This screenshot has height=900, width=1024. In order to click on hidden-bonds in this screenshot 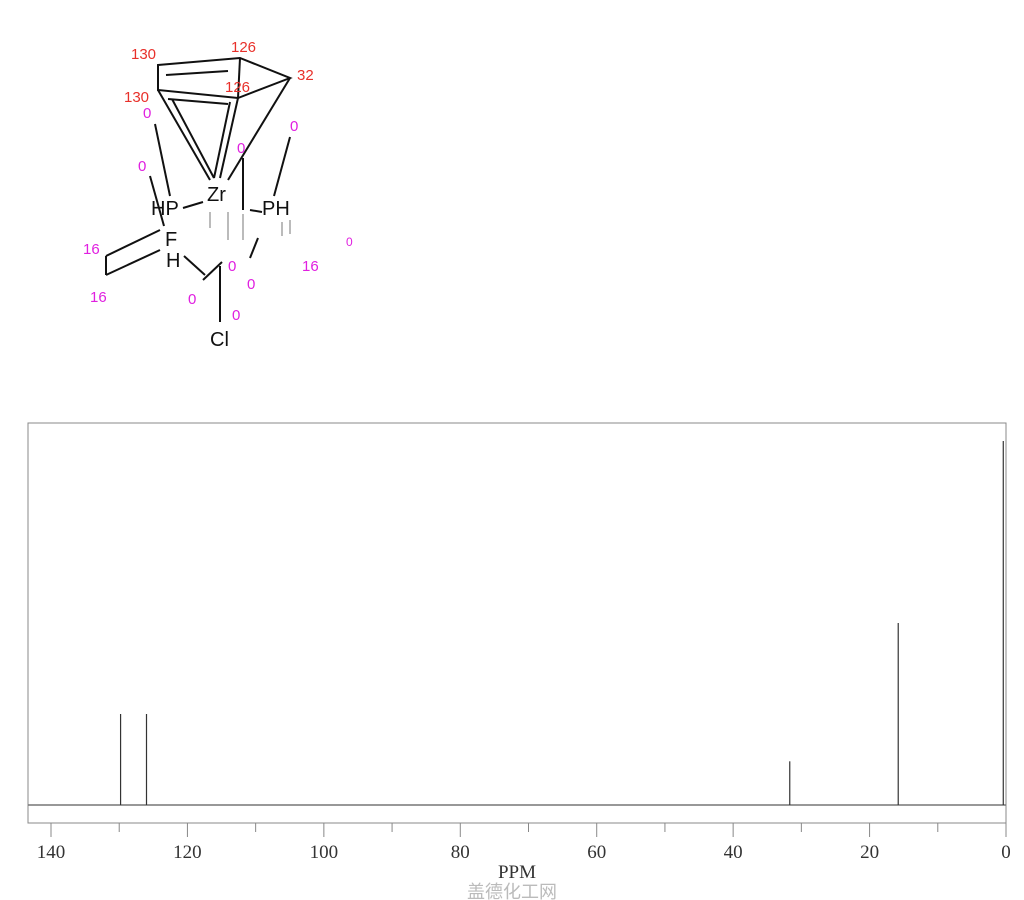, I will do `click(250, 226)`.